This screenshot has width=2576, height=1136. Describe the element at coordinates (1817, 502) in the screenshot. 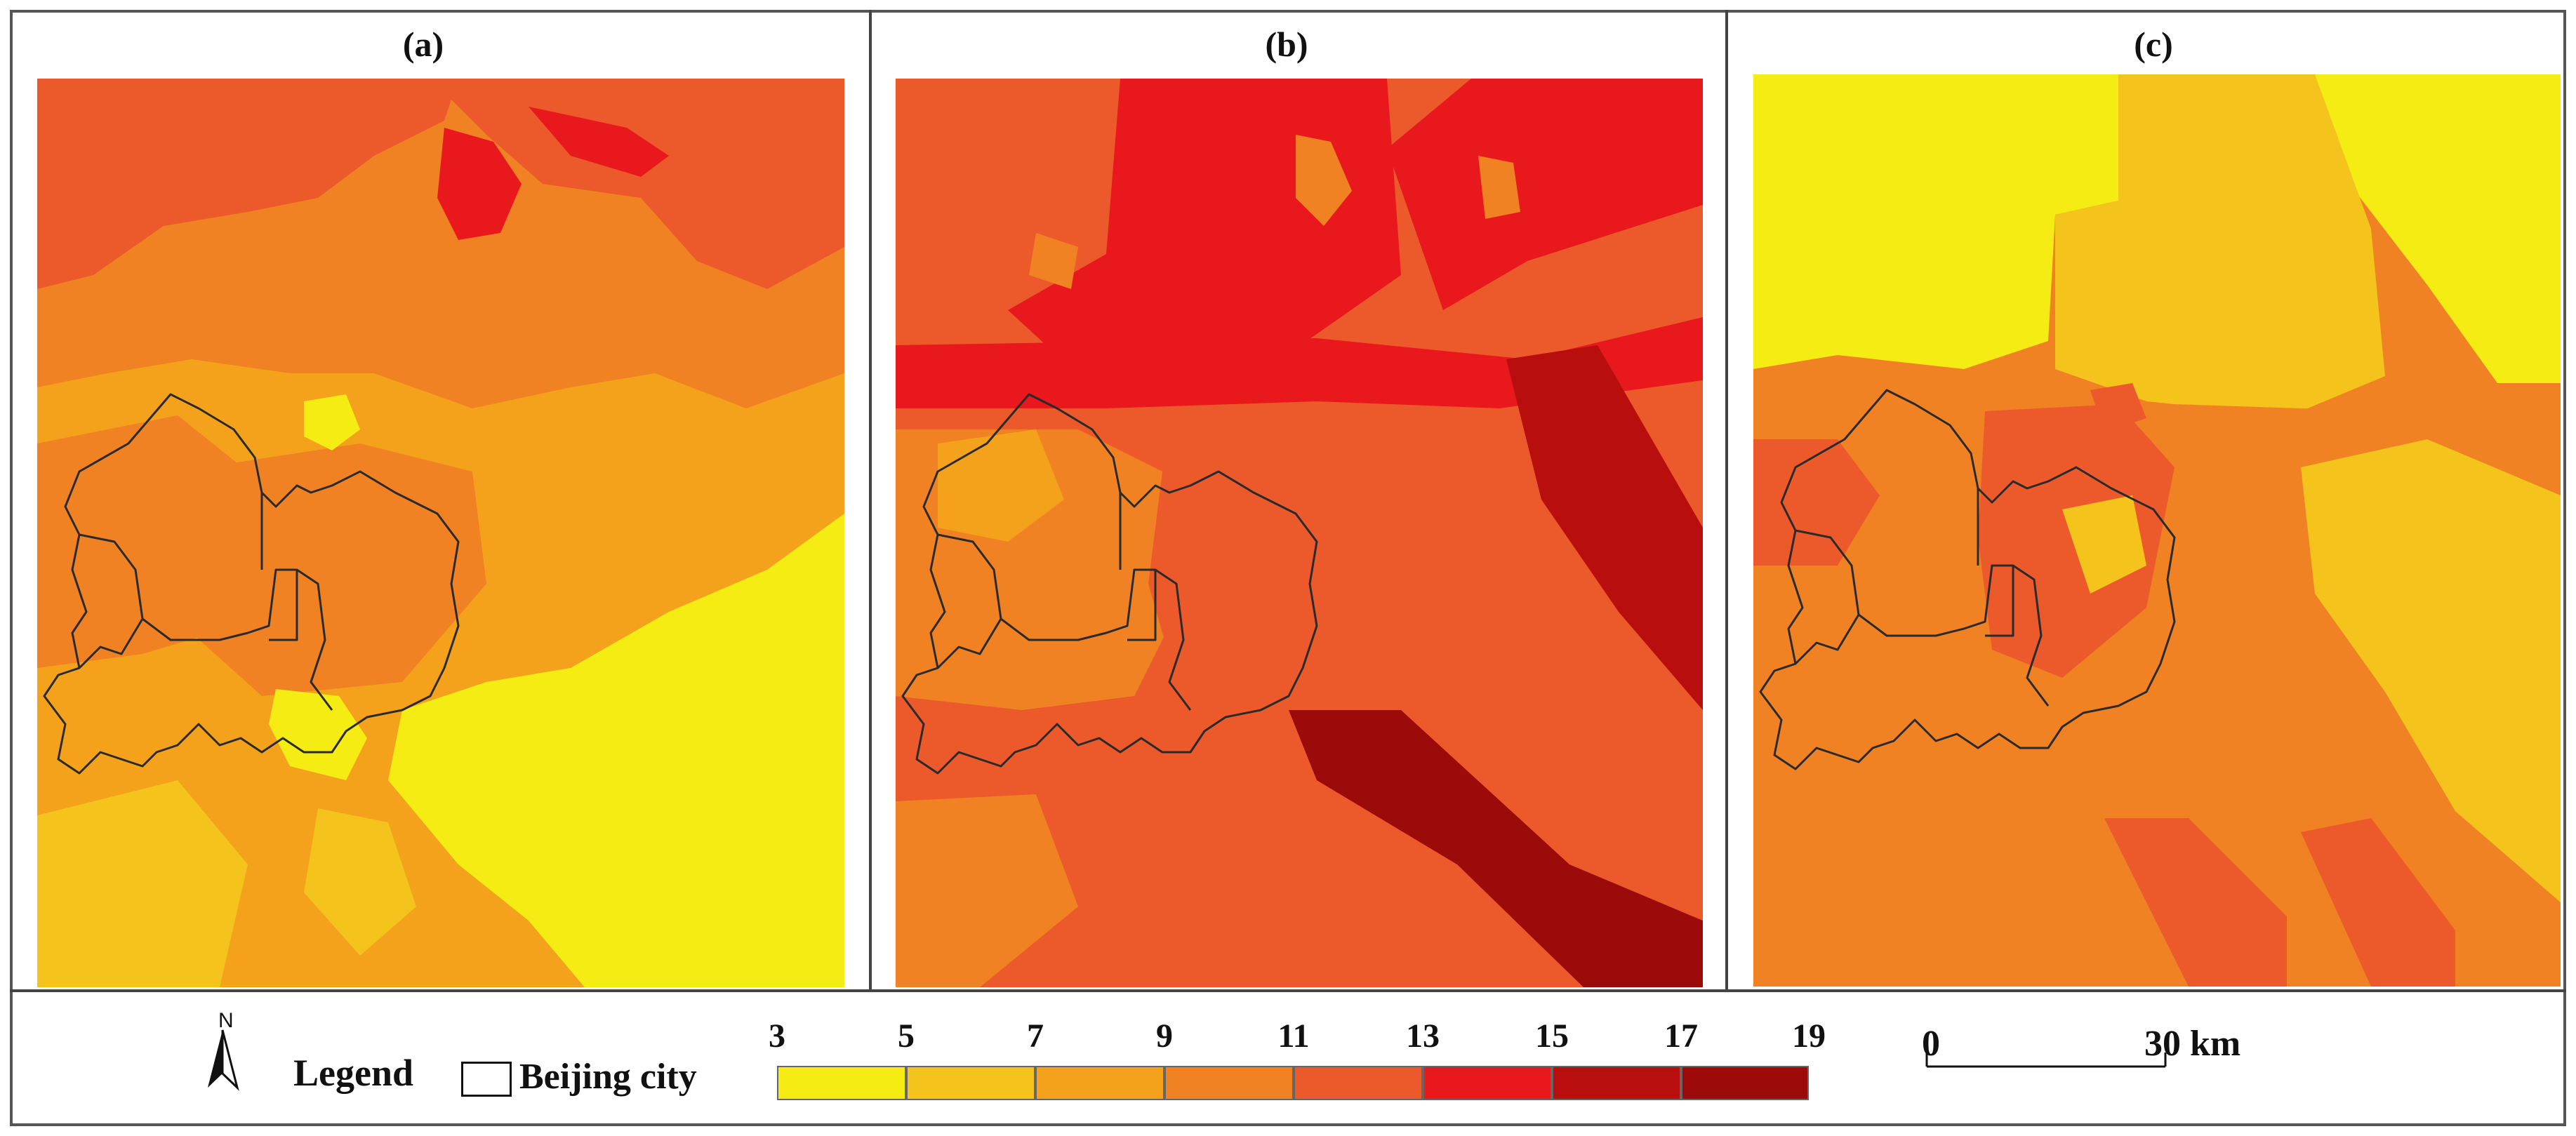

I see `map-c-red-west` at that location.